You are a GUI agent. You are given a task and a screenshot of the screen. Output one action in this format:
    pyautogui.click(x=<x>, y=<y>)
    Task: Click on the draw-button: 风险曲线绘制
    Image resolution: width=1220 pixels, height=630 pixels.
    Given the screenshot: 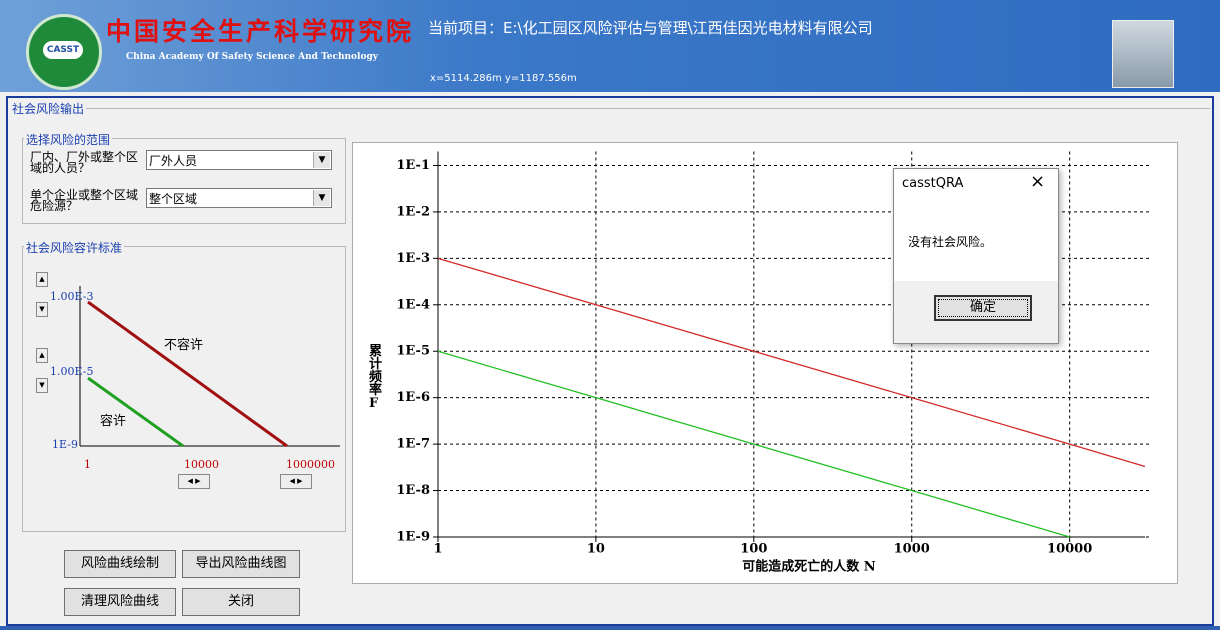 What is the action you would take?
    pyautogui.click(x=120, y=564)
    